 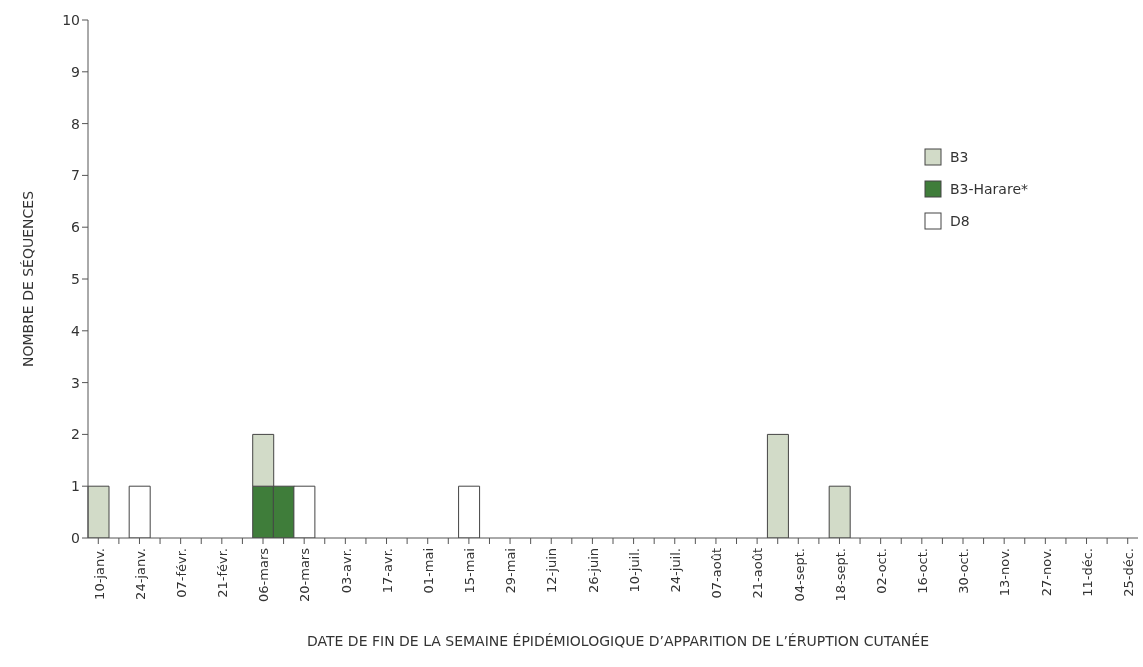 What do you see at coordinates (264, 574) in the screenshot?
I see `x-tick-label: 06-mars` at bounding box center [264, 574].